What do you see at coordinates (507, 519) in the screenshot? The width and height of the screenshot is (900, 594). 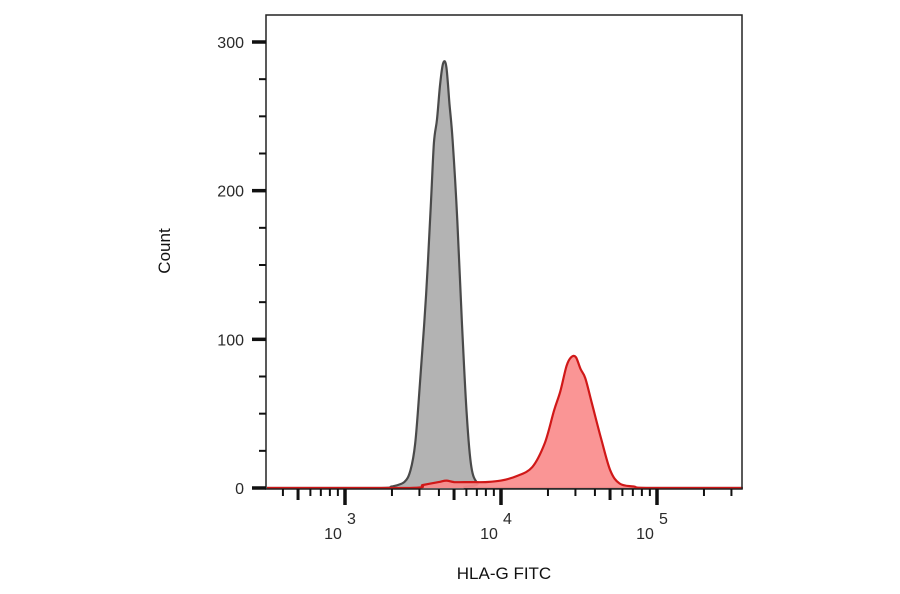 I see `x-tick-exponent: 4` at bounding box center [507, 519].